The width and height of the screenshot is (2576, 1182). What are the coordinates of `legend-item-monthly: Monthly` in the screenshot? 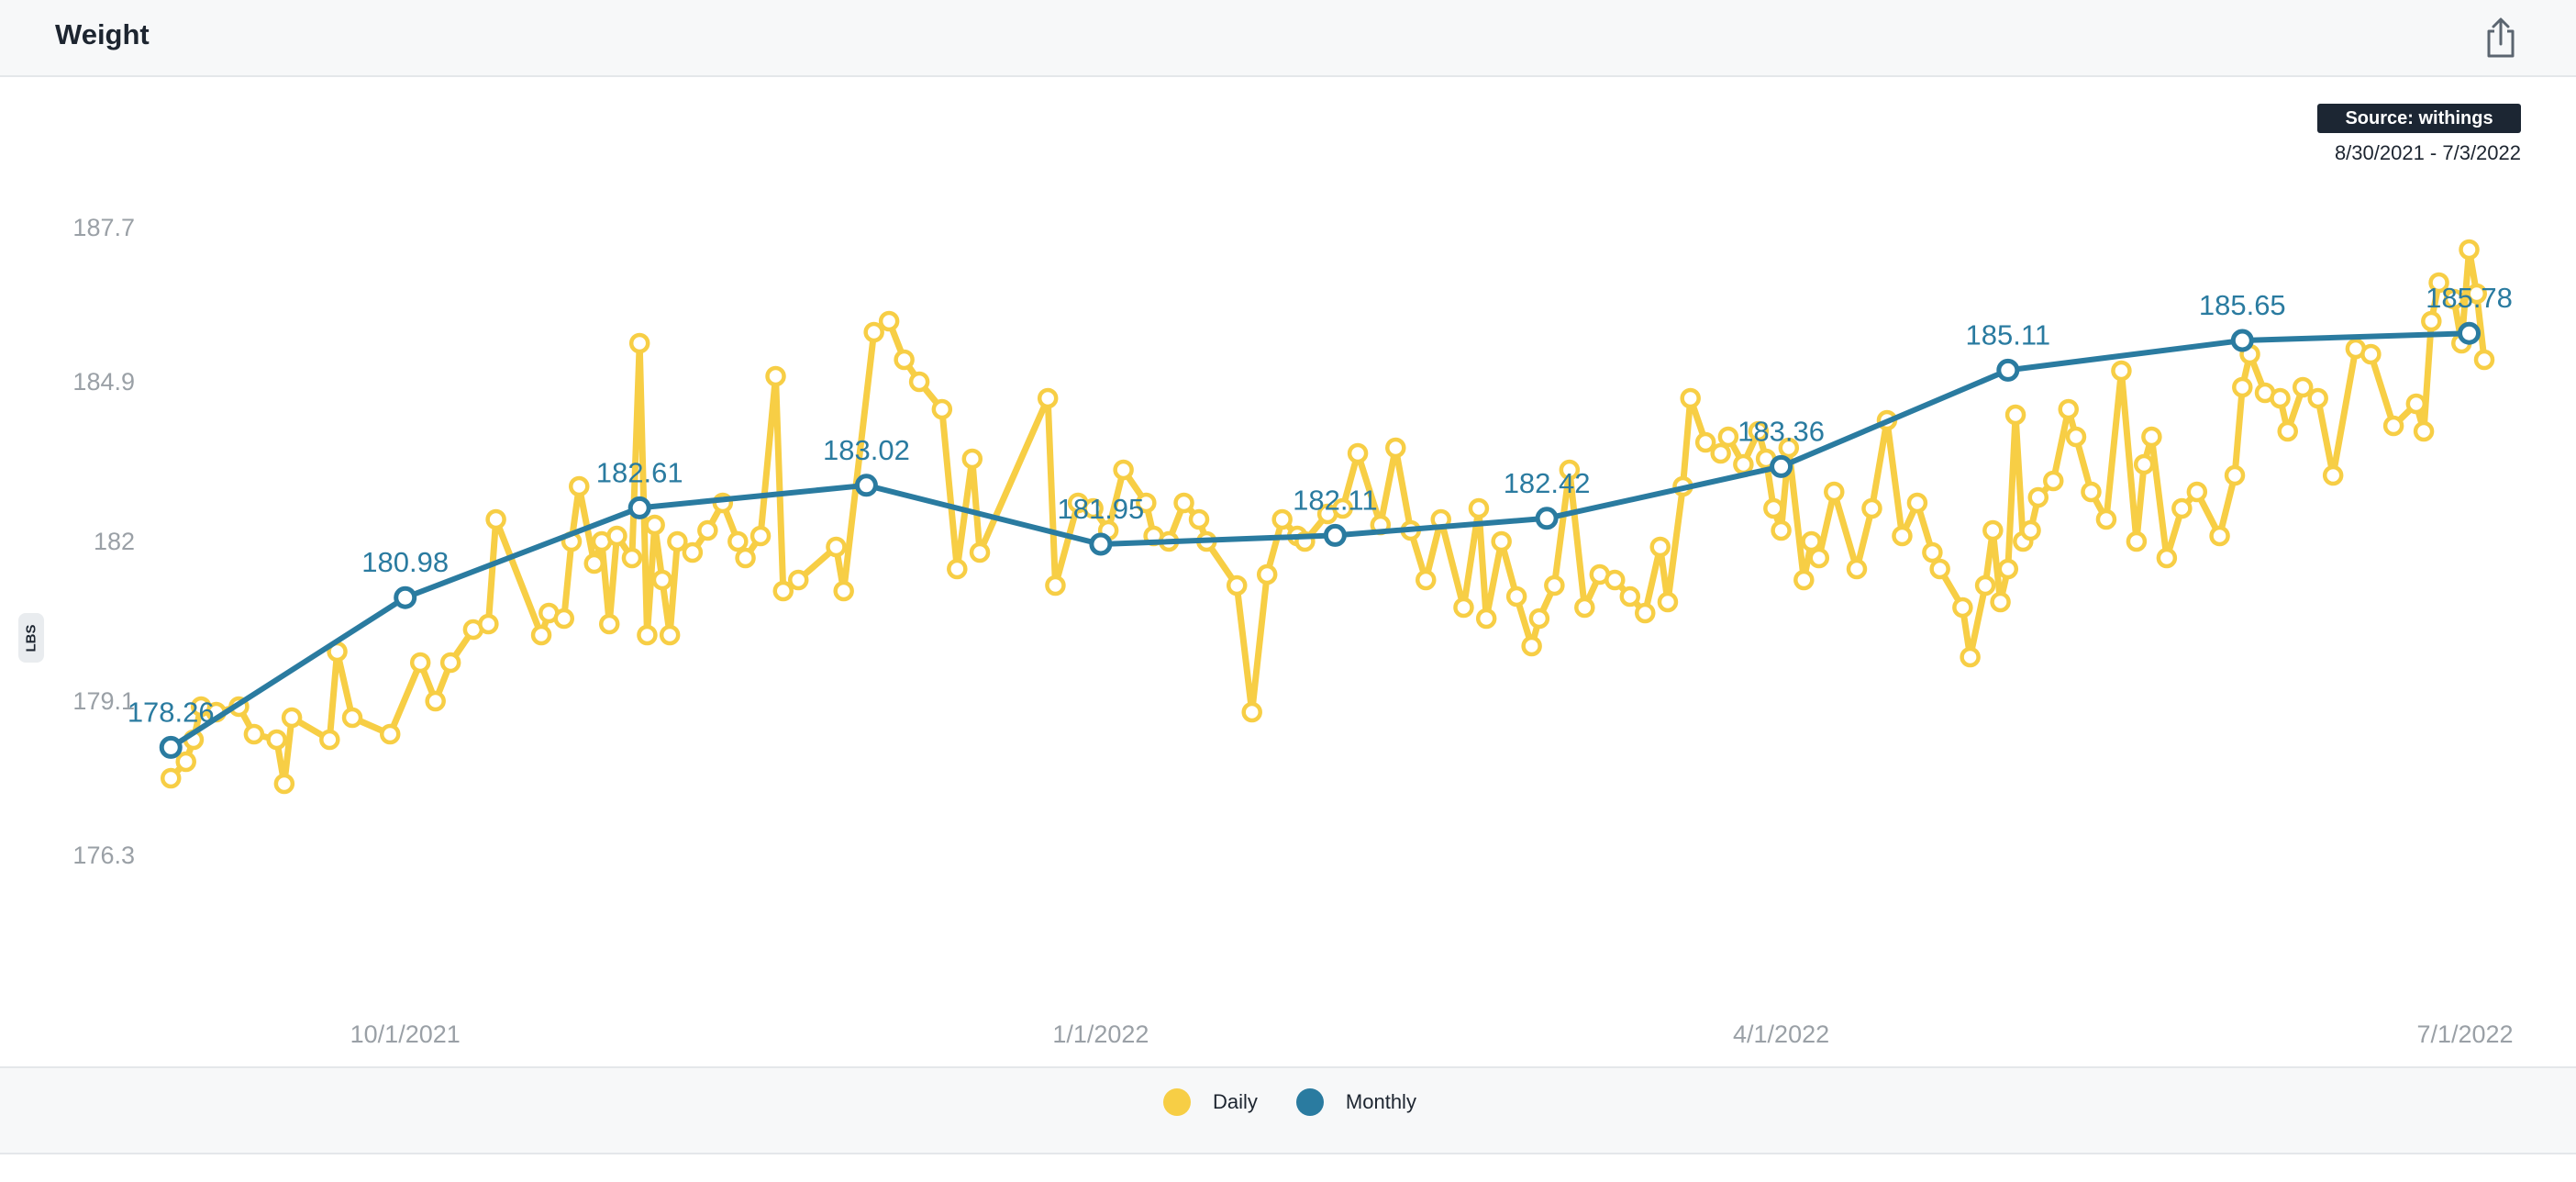 It's located at (1355, 1102).